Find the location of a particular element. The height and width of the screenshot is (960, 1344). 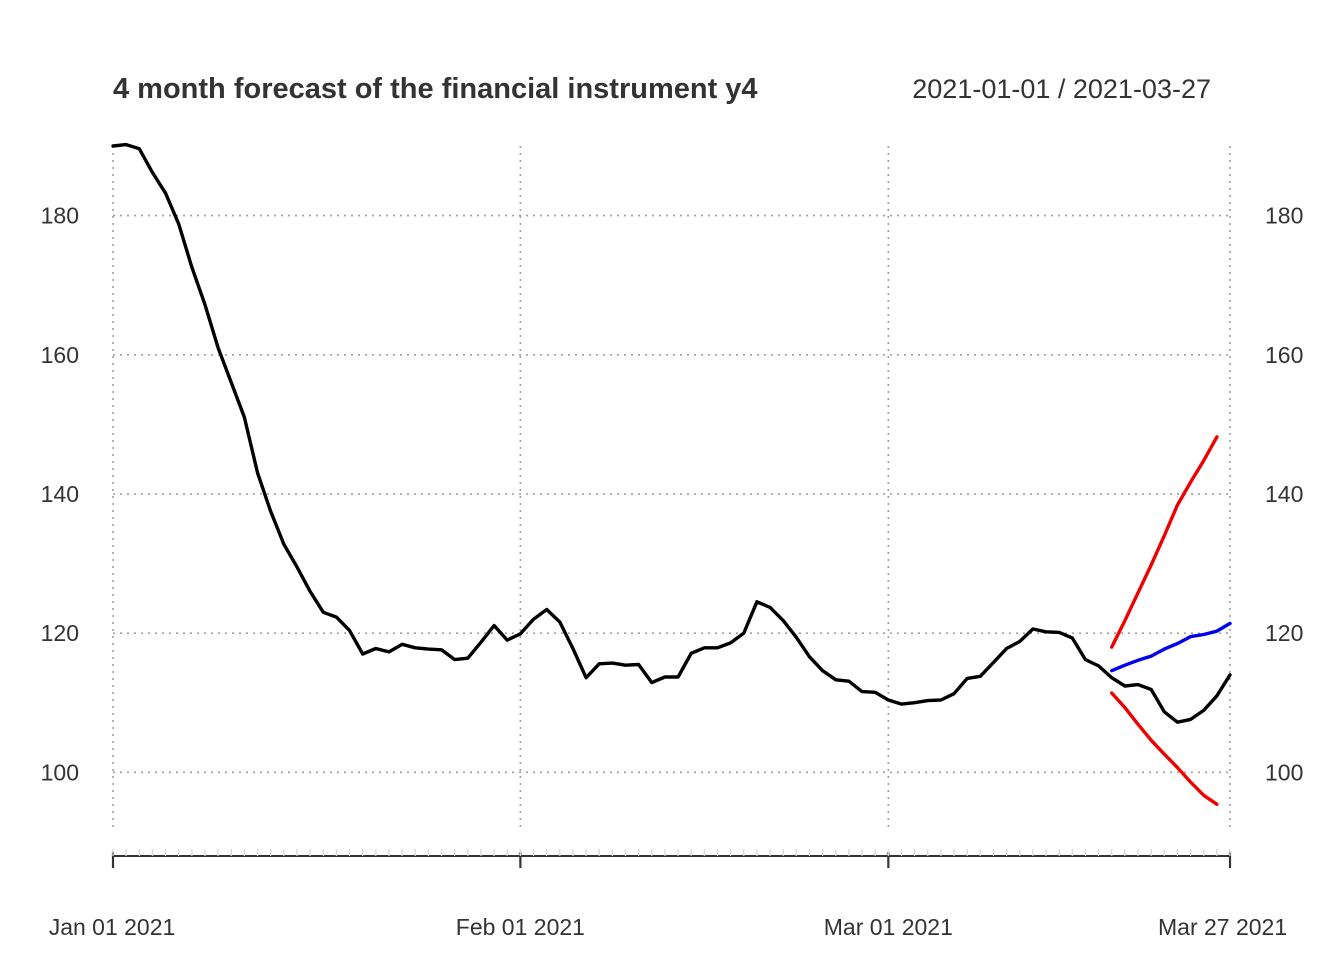

y-axis-right: 100 120 140 160 180 is located at coordinates (1284, 494).